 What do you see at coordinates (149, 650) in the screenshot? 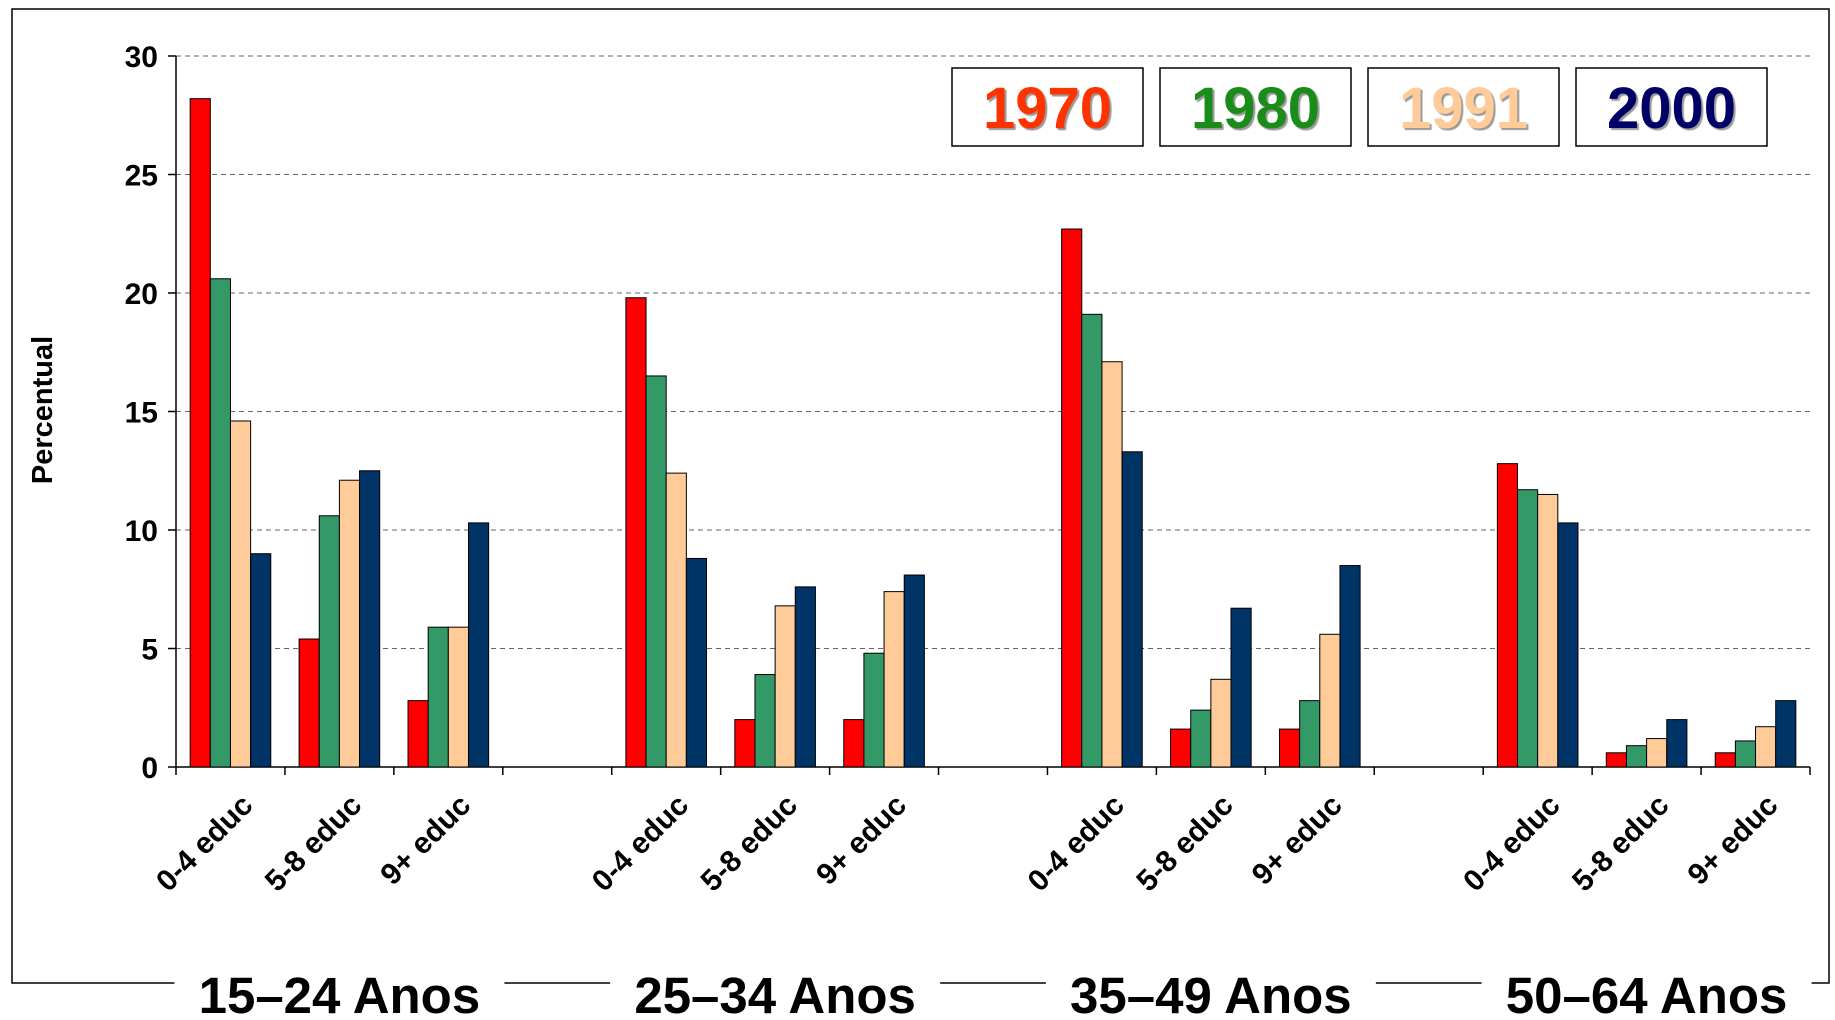
I see `y-tick-label: 5` at bounding box center [149, 650].